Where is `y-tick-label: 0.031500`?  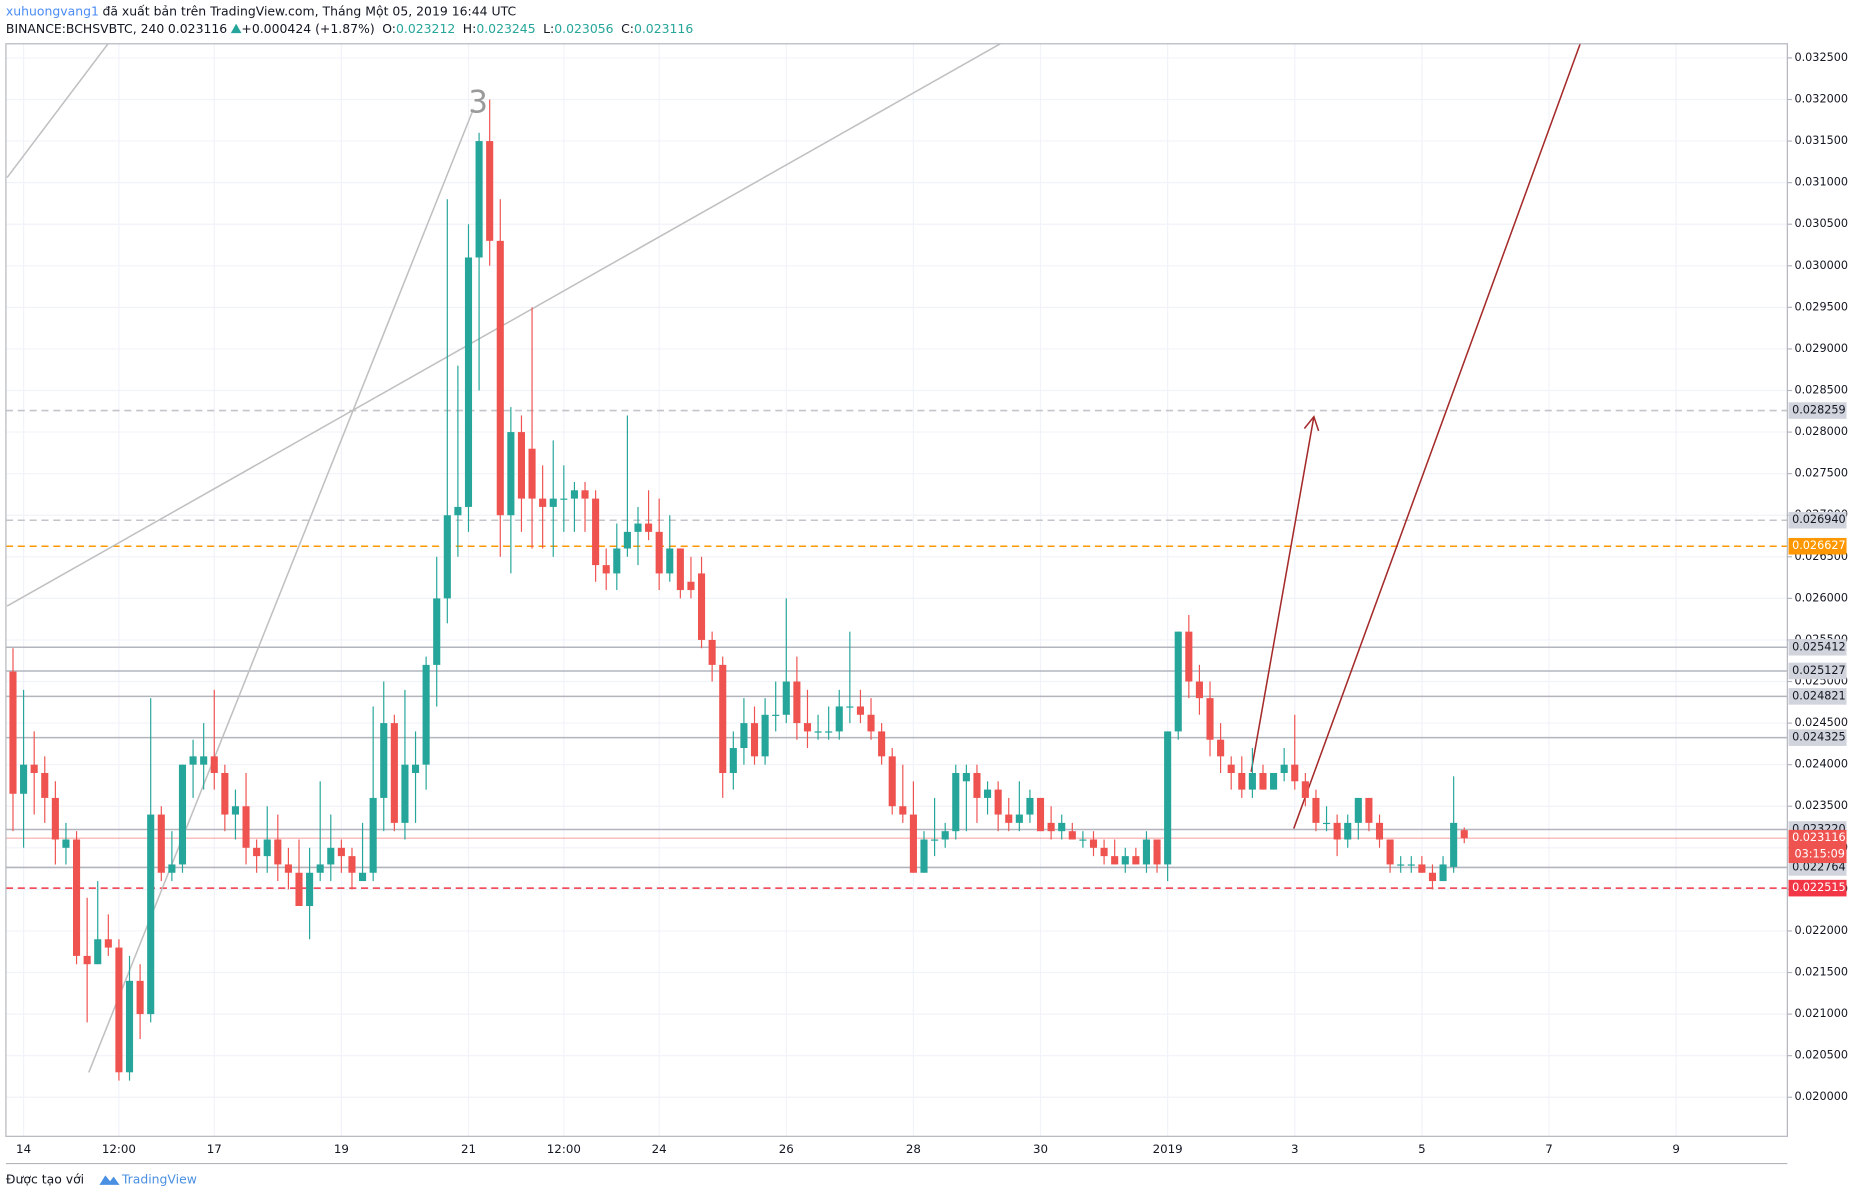
y-tick-label: 0.031500 is located at coordinates (1821, 140).